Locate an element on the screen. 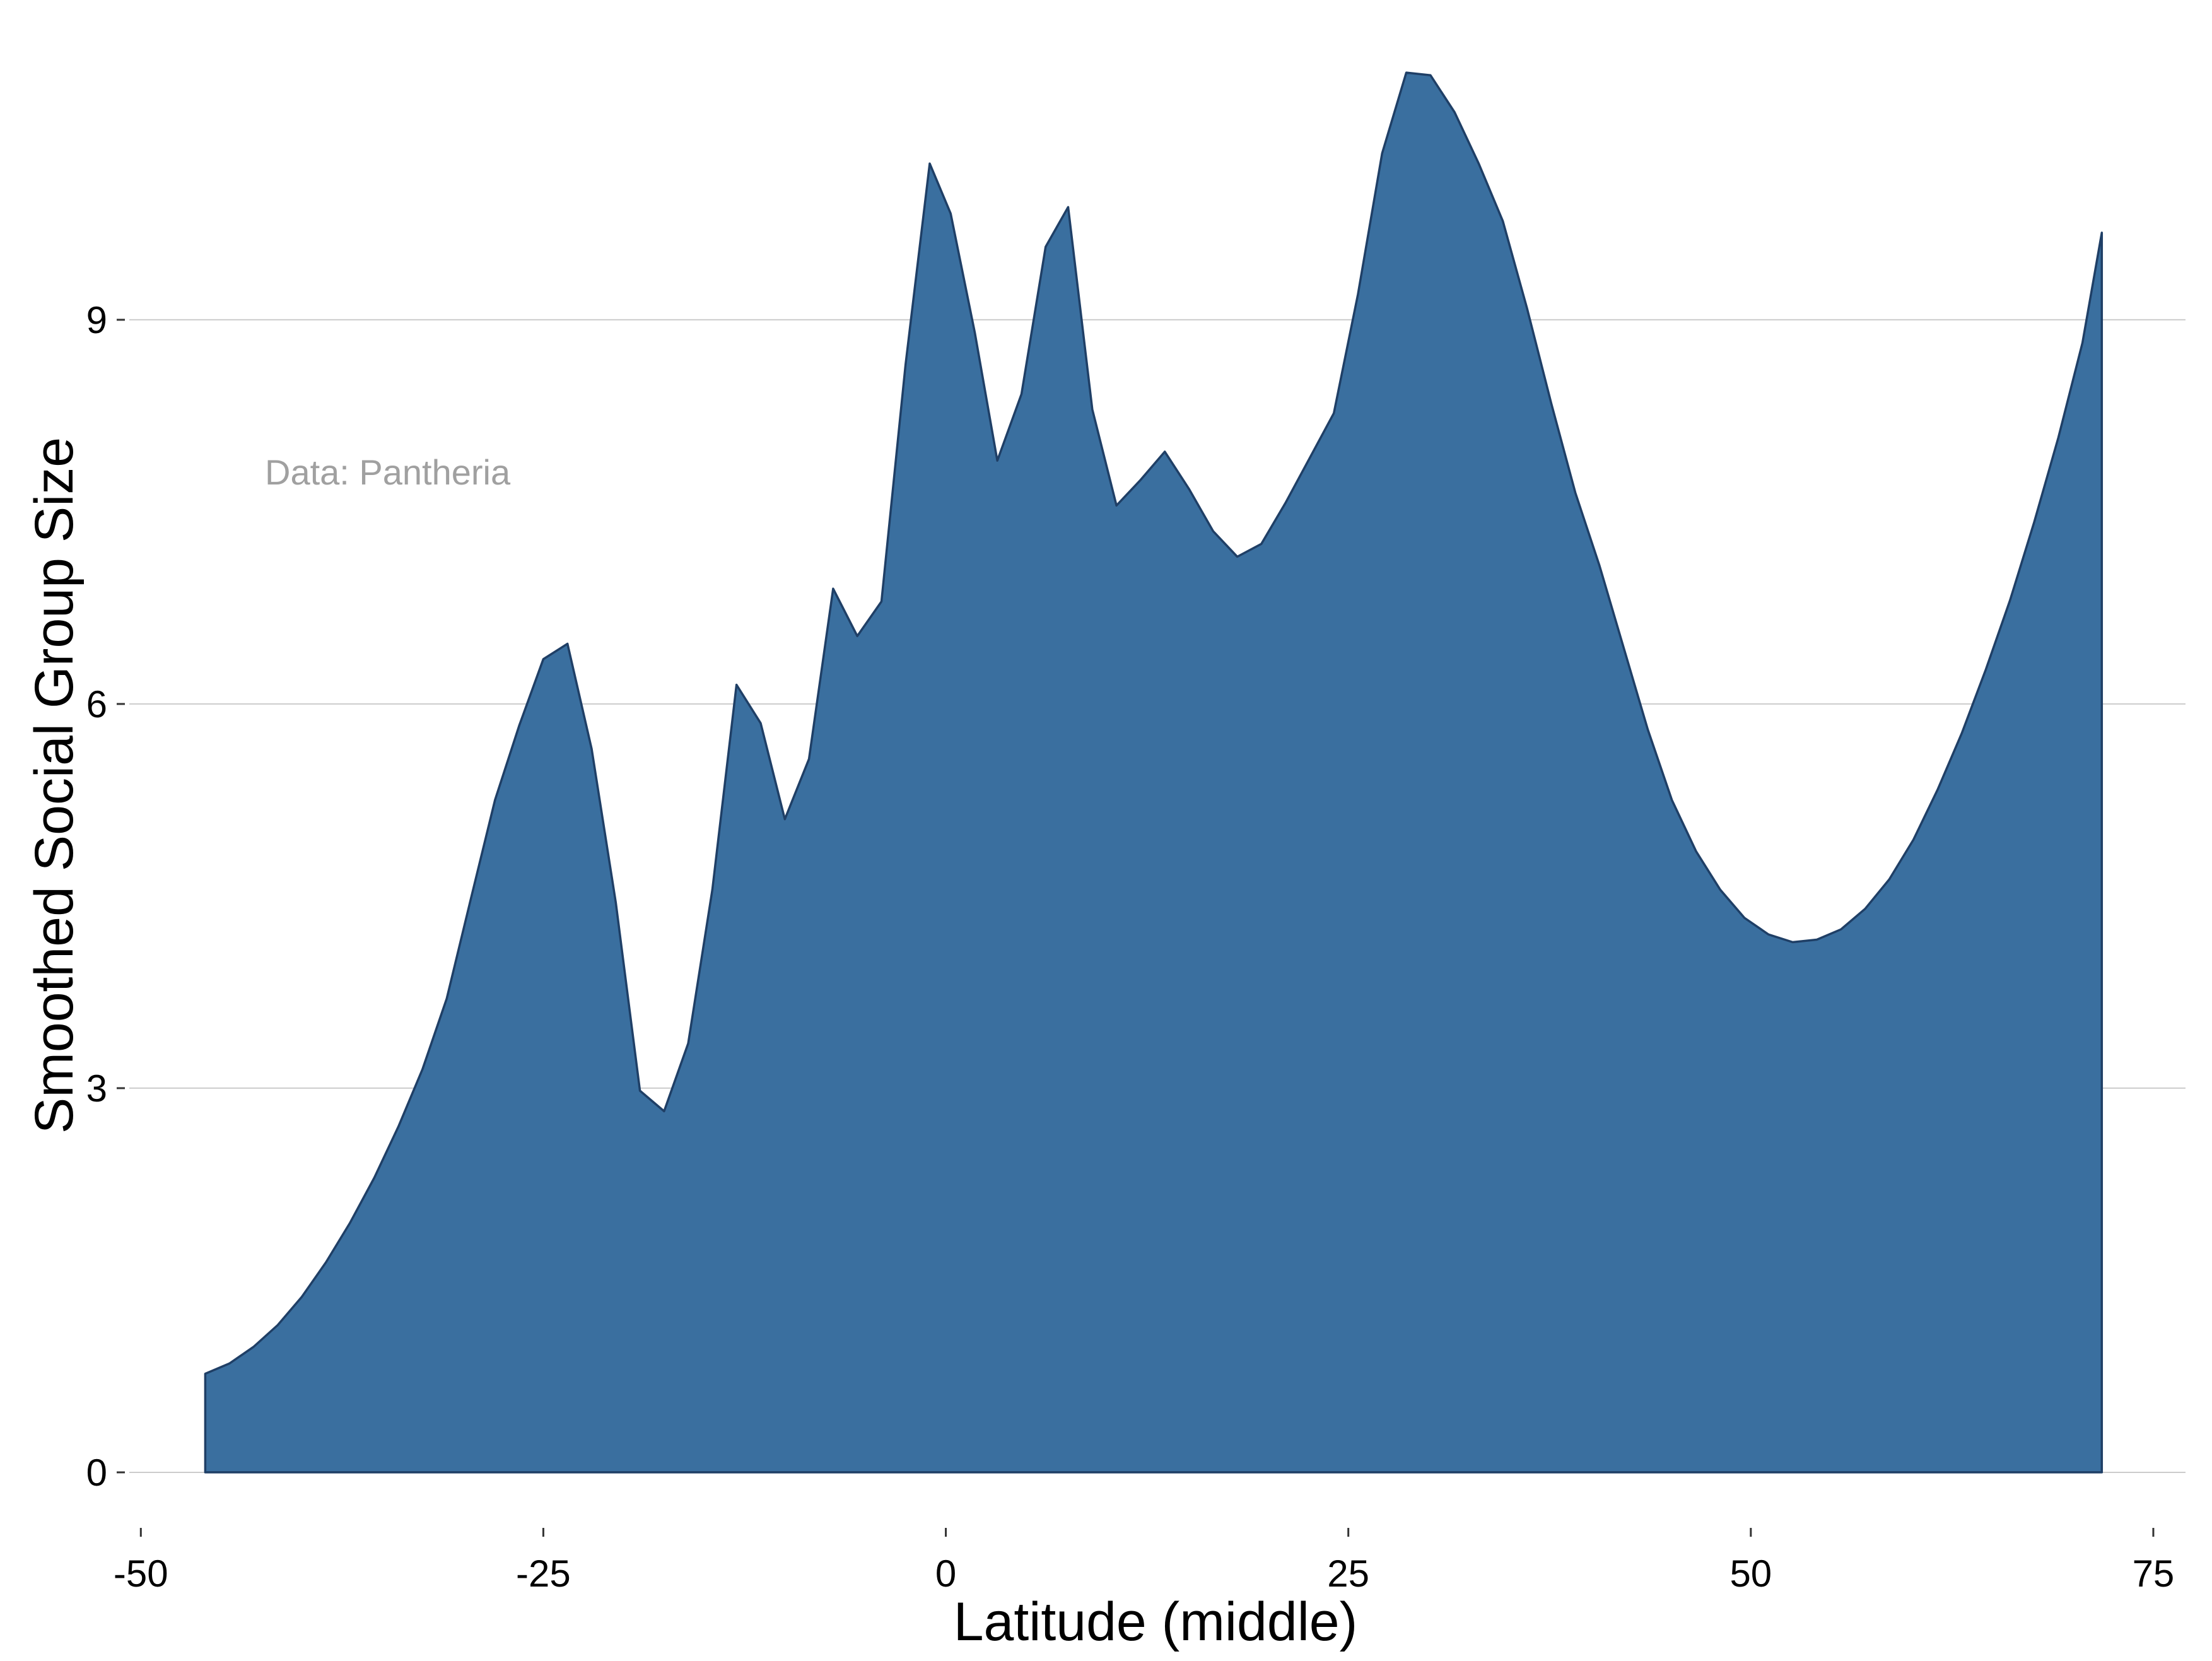 Image resolution: width=2212 pixels, height=1661 pixels. x-axis-title: Latitude (middle) is located at coordinates (1156, 1622).